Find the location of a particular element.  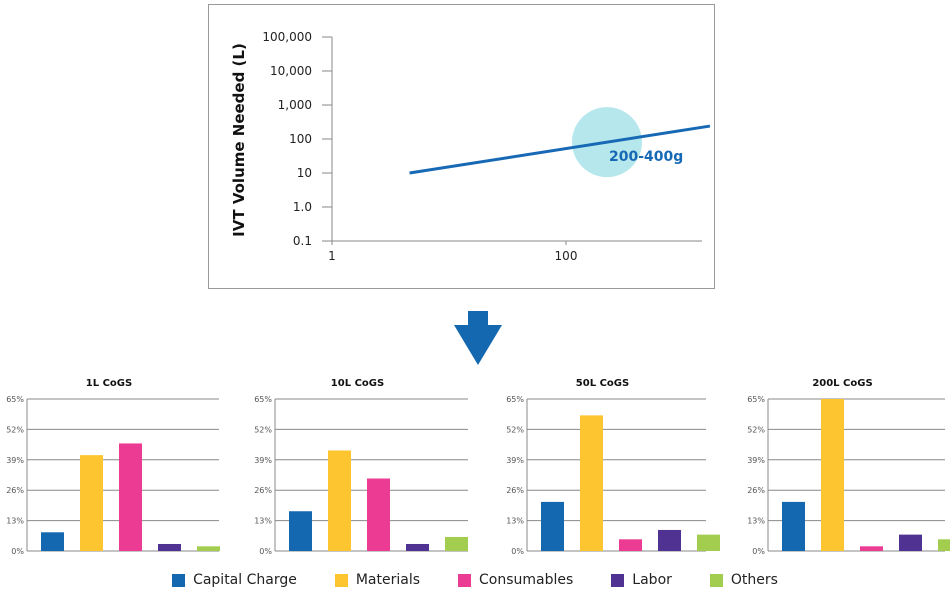

legend-item: Labor is located at coordinates (641, 580).